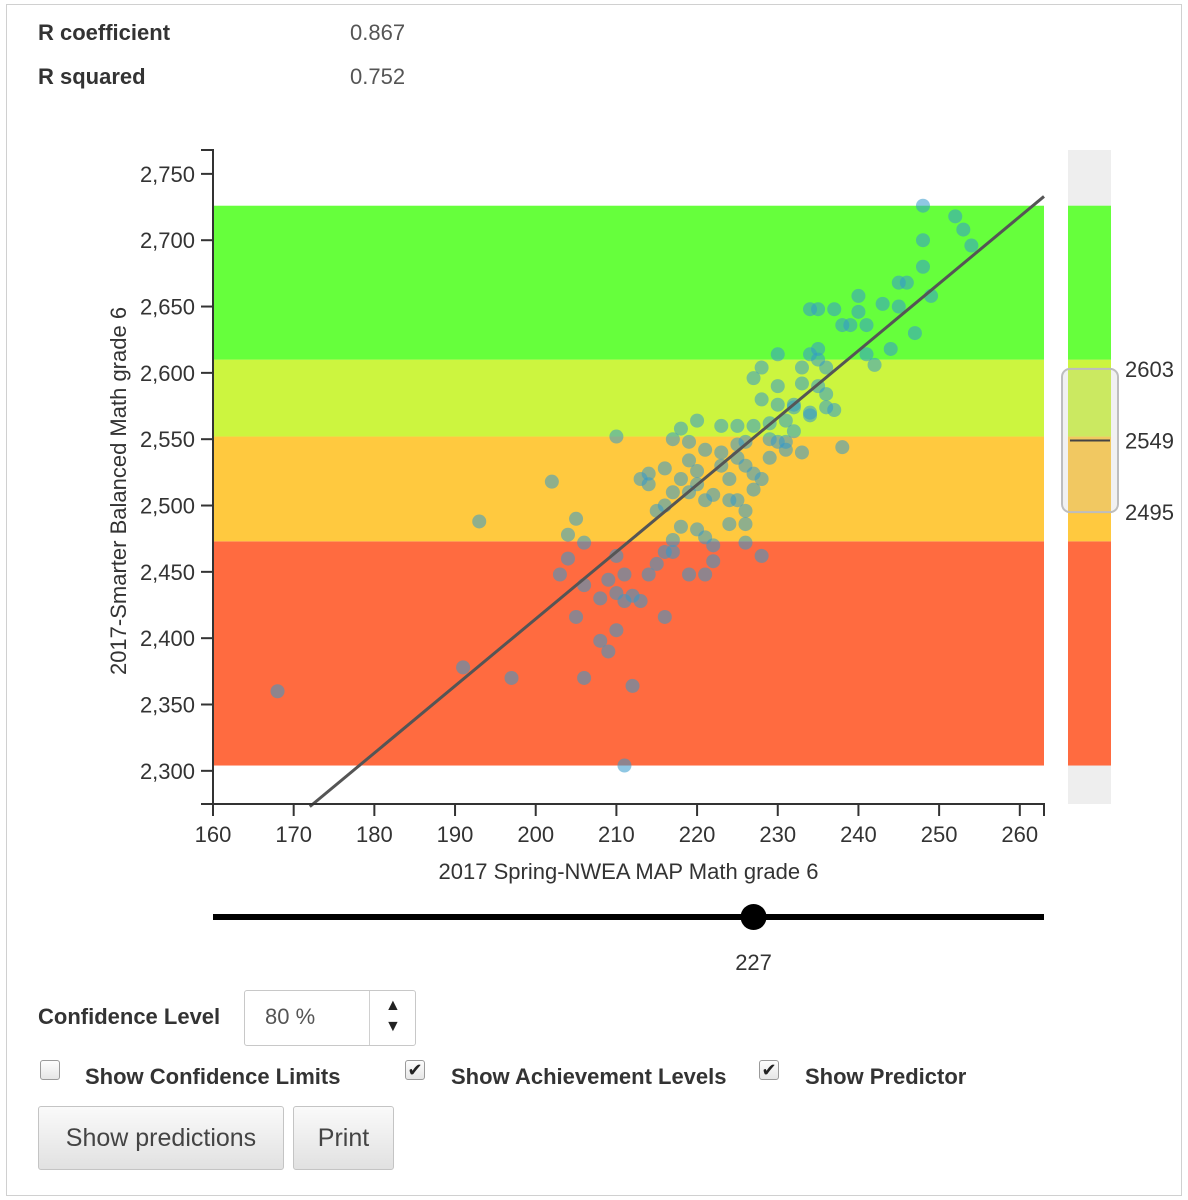 The image size is (1188, 1200). What do you see at coordinates (415, 1070) in the screenshot?
I see `show-achievement-levels-checkbox: ✔` at bounding box center [415, 1070].